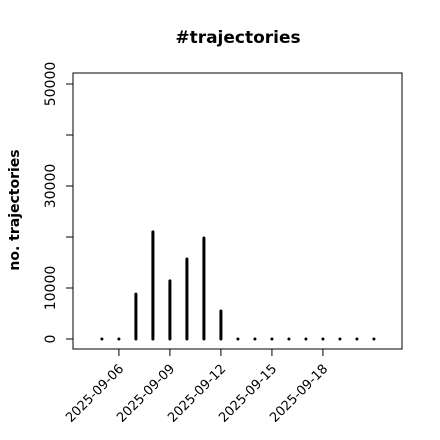  Describe the element at coordinates (15, 209) in the screenshot. I see `y-axis-label: no. trajectories` at that location.